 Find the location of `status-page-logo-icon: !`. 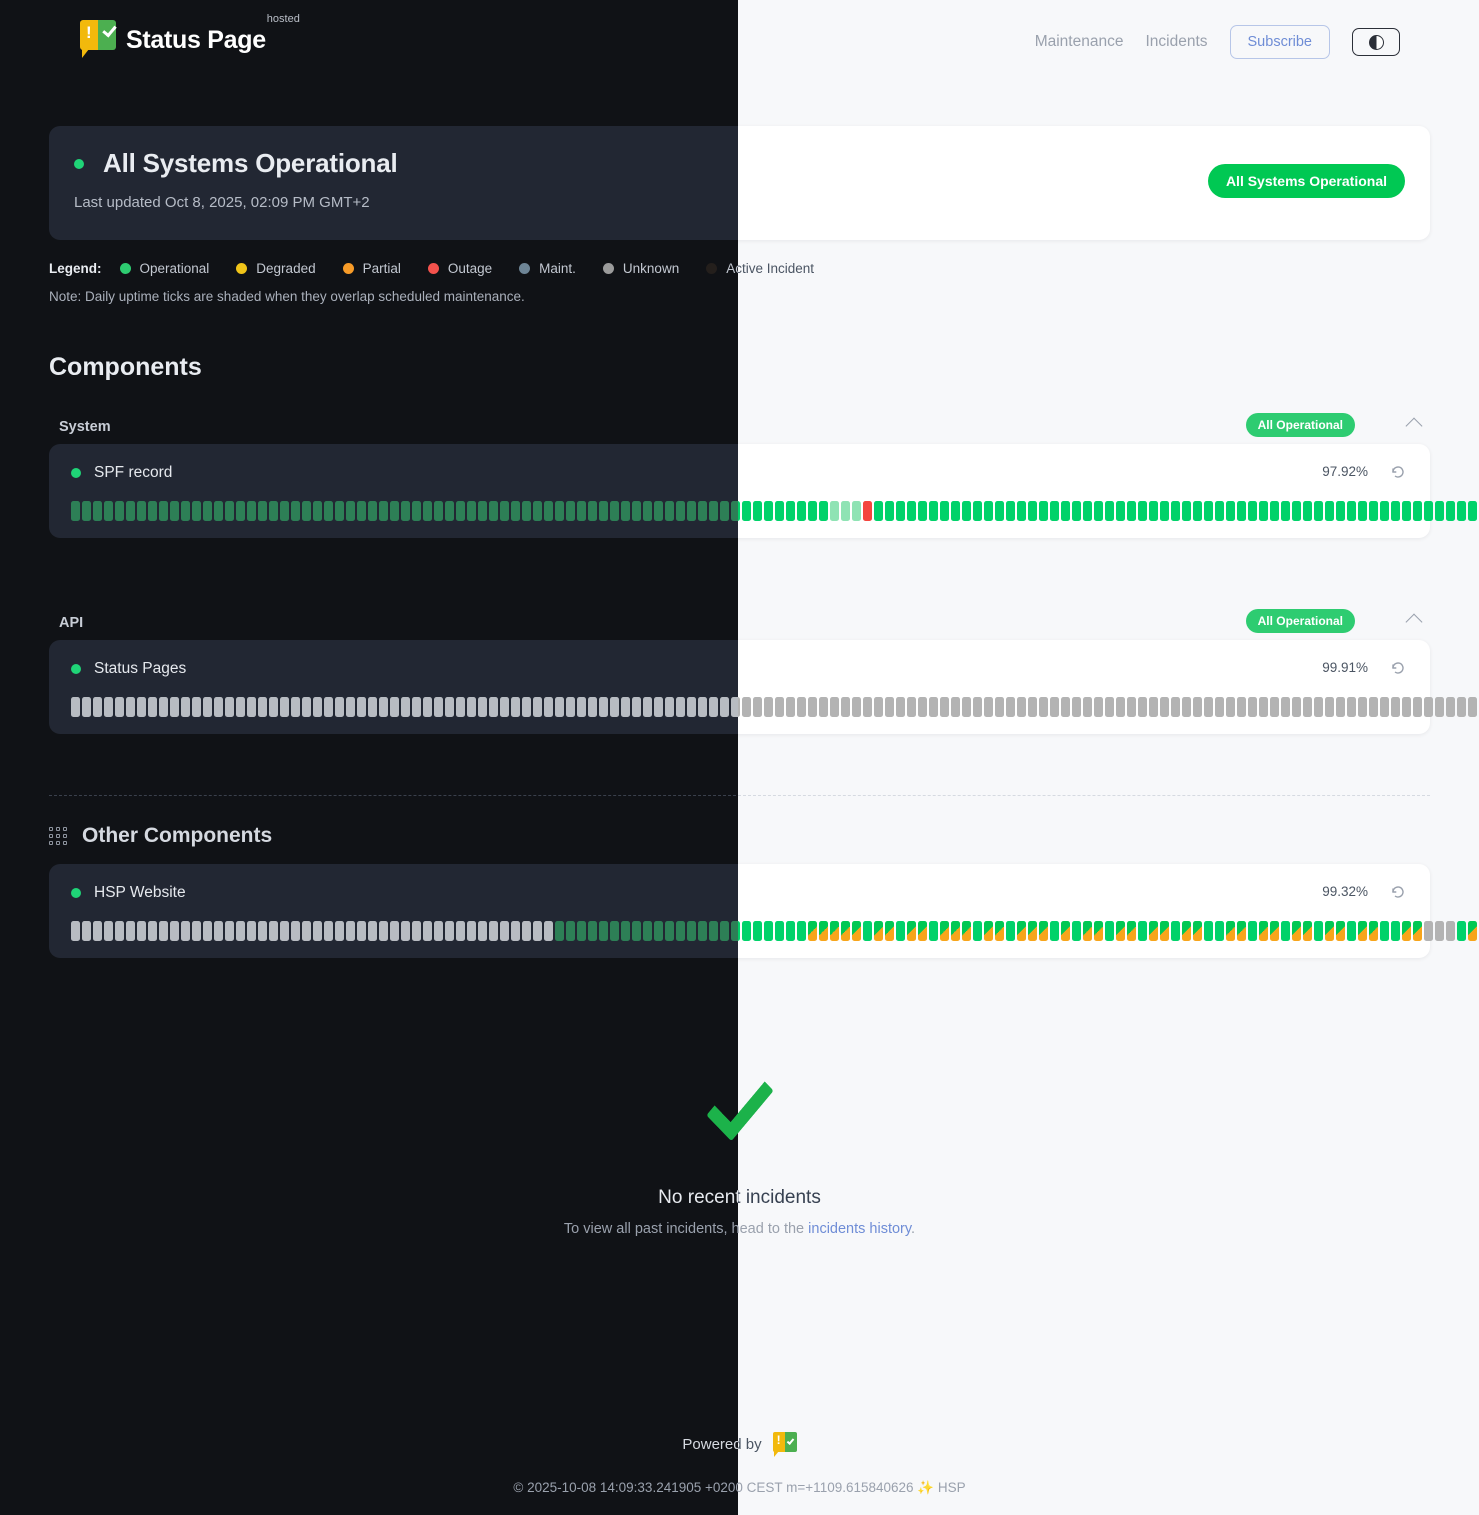

status-page-logo-icon: ! is located at coordinates (784, 1444).